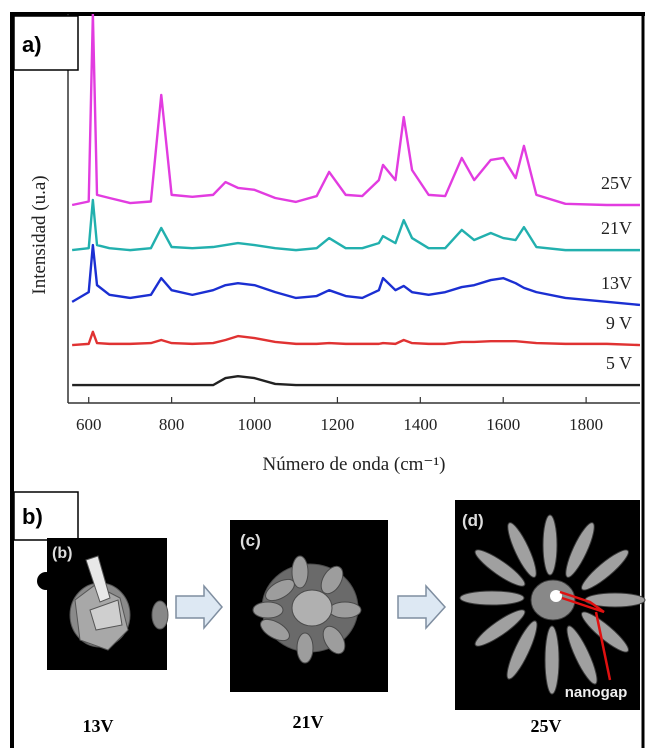 This screenshot has width=658, height=748. Describe the element at coordinates (586, 424) in the screenshot. I see `x-tick-label: 1800` at that location.